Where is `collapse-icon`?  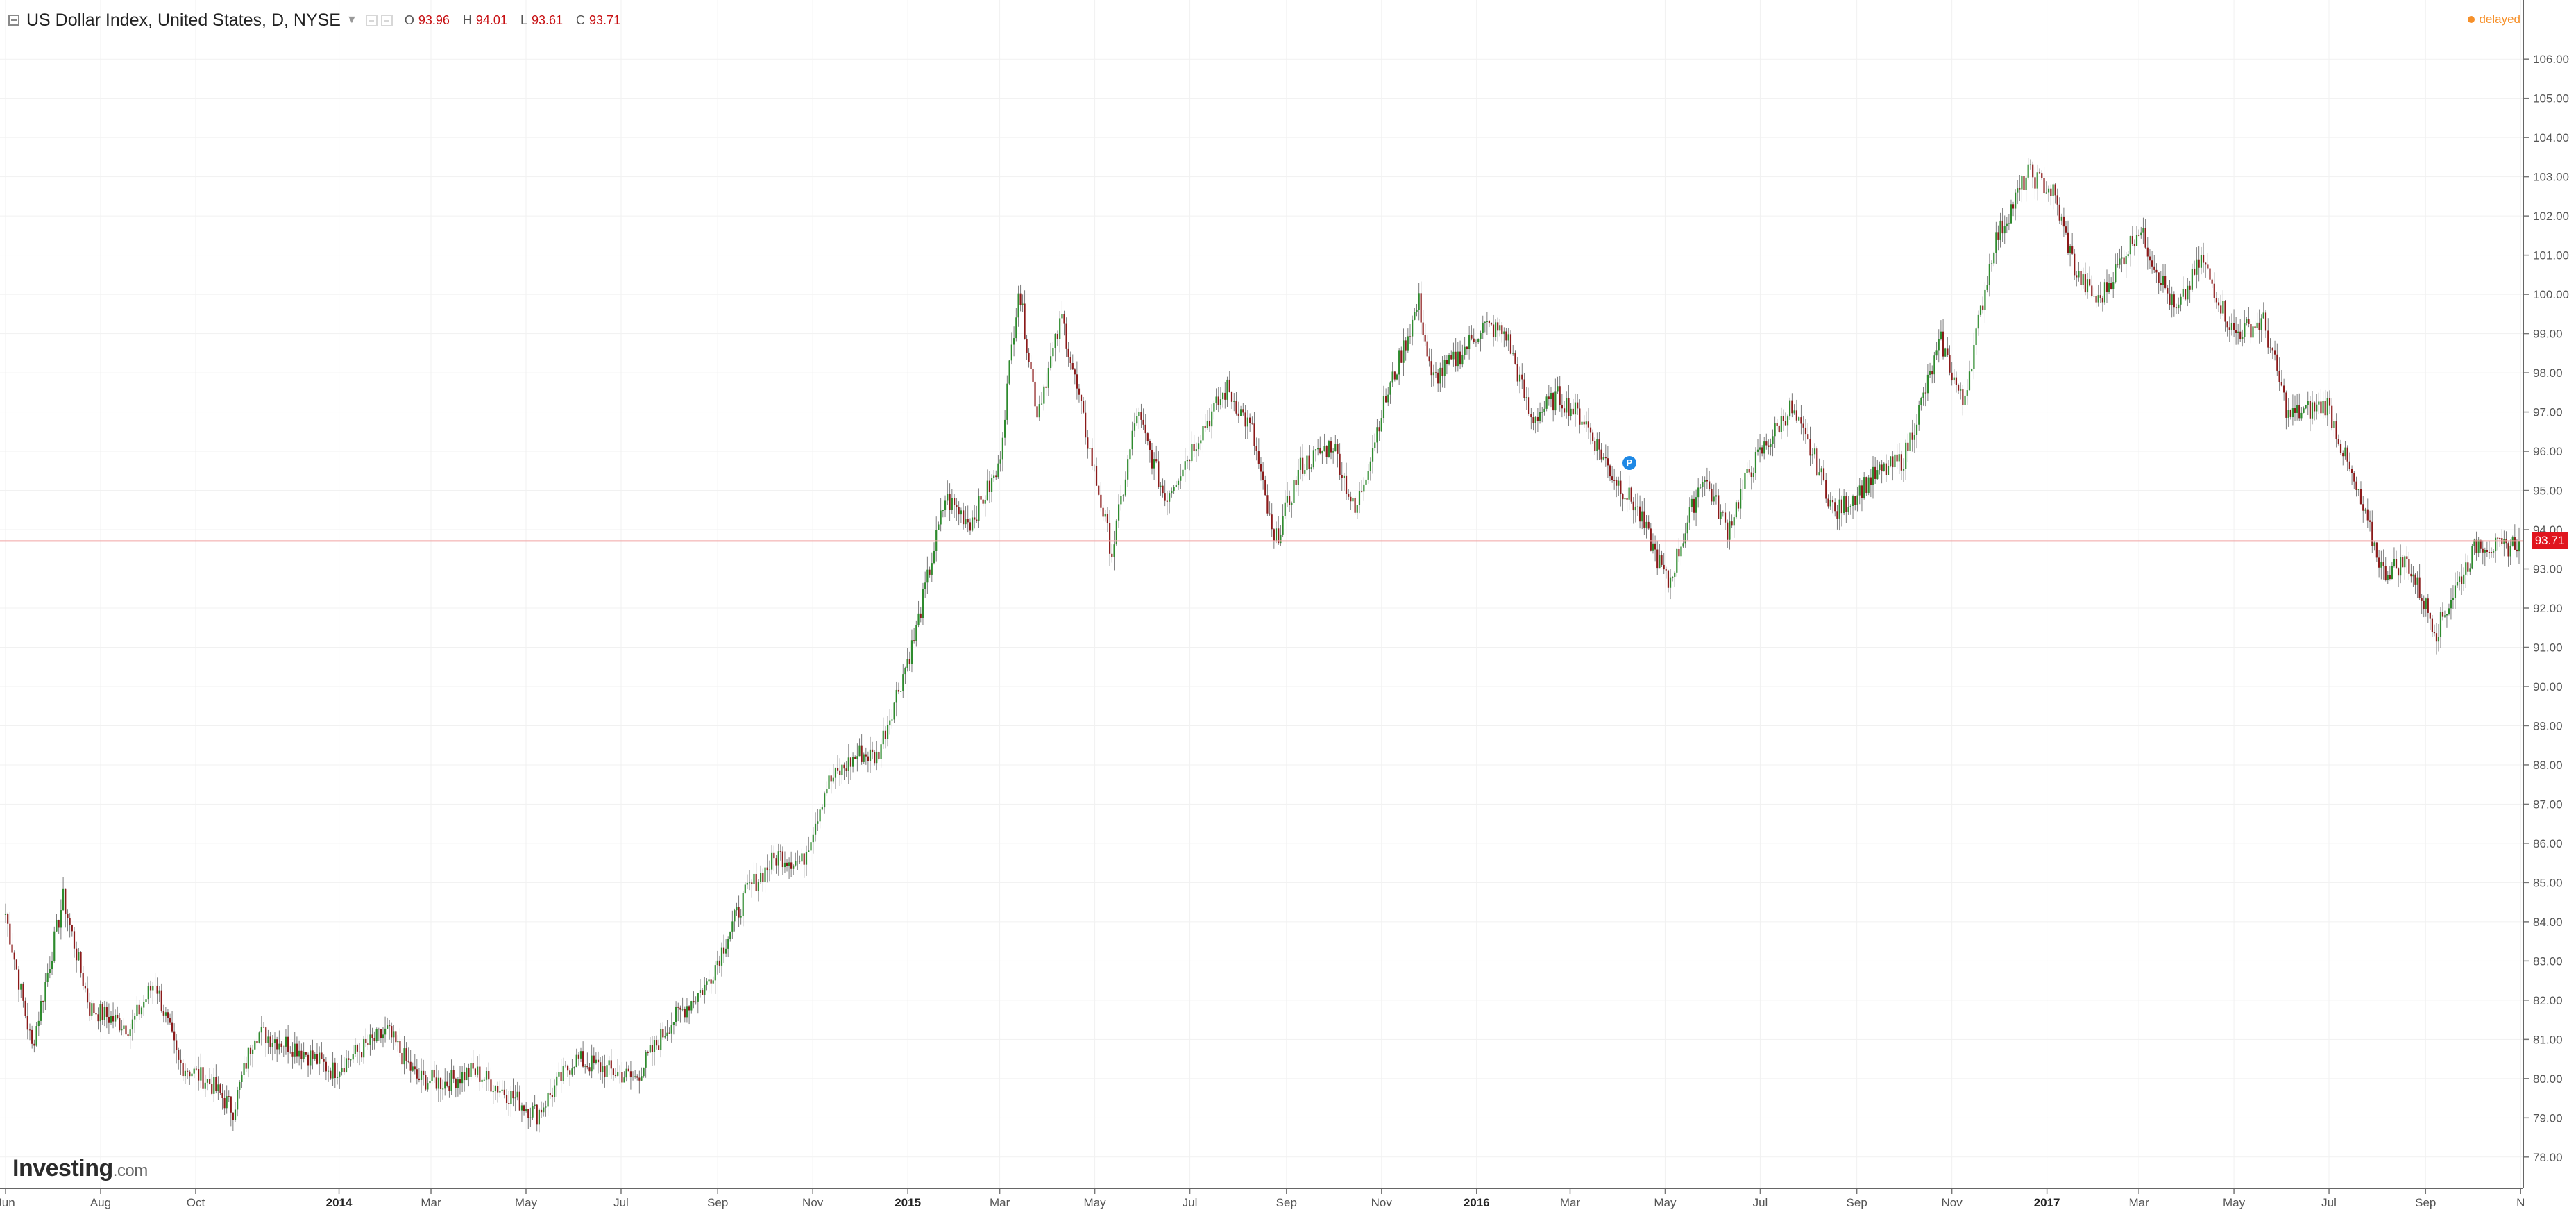
collapse-icon is located at coordinates (14, 20).